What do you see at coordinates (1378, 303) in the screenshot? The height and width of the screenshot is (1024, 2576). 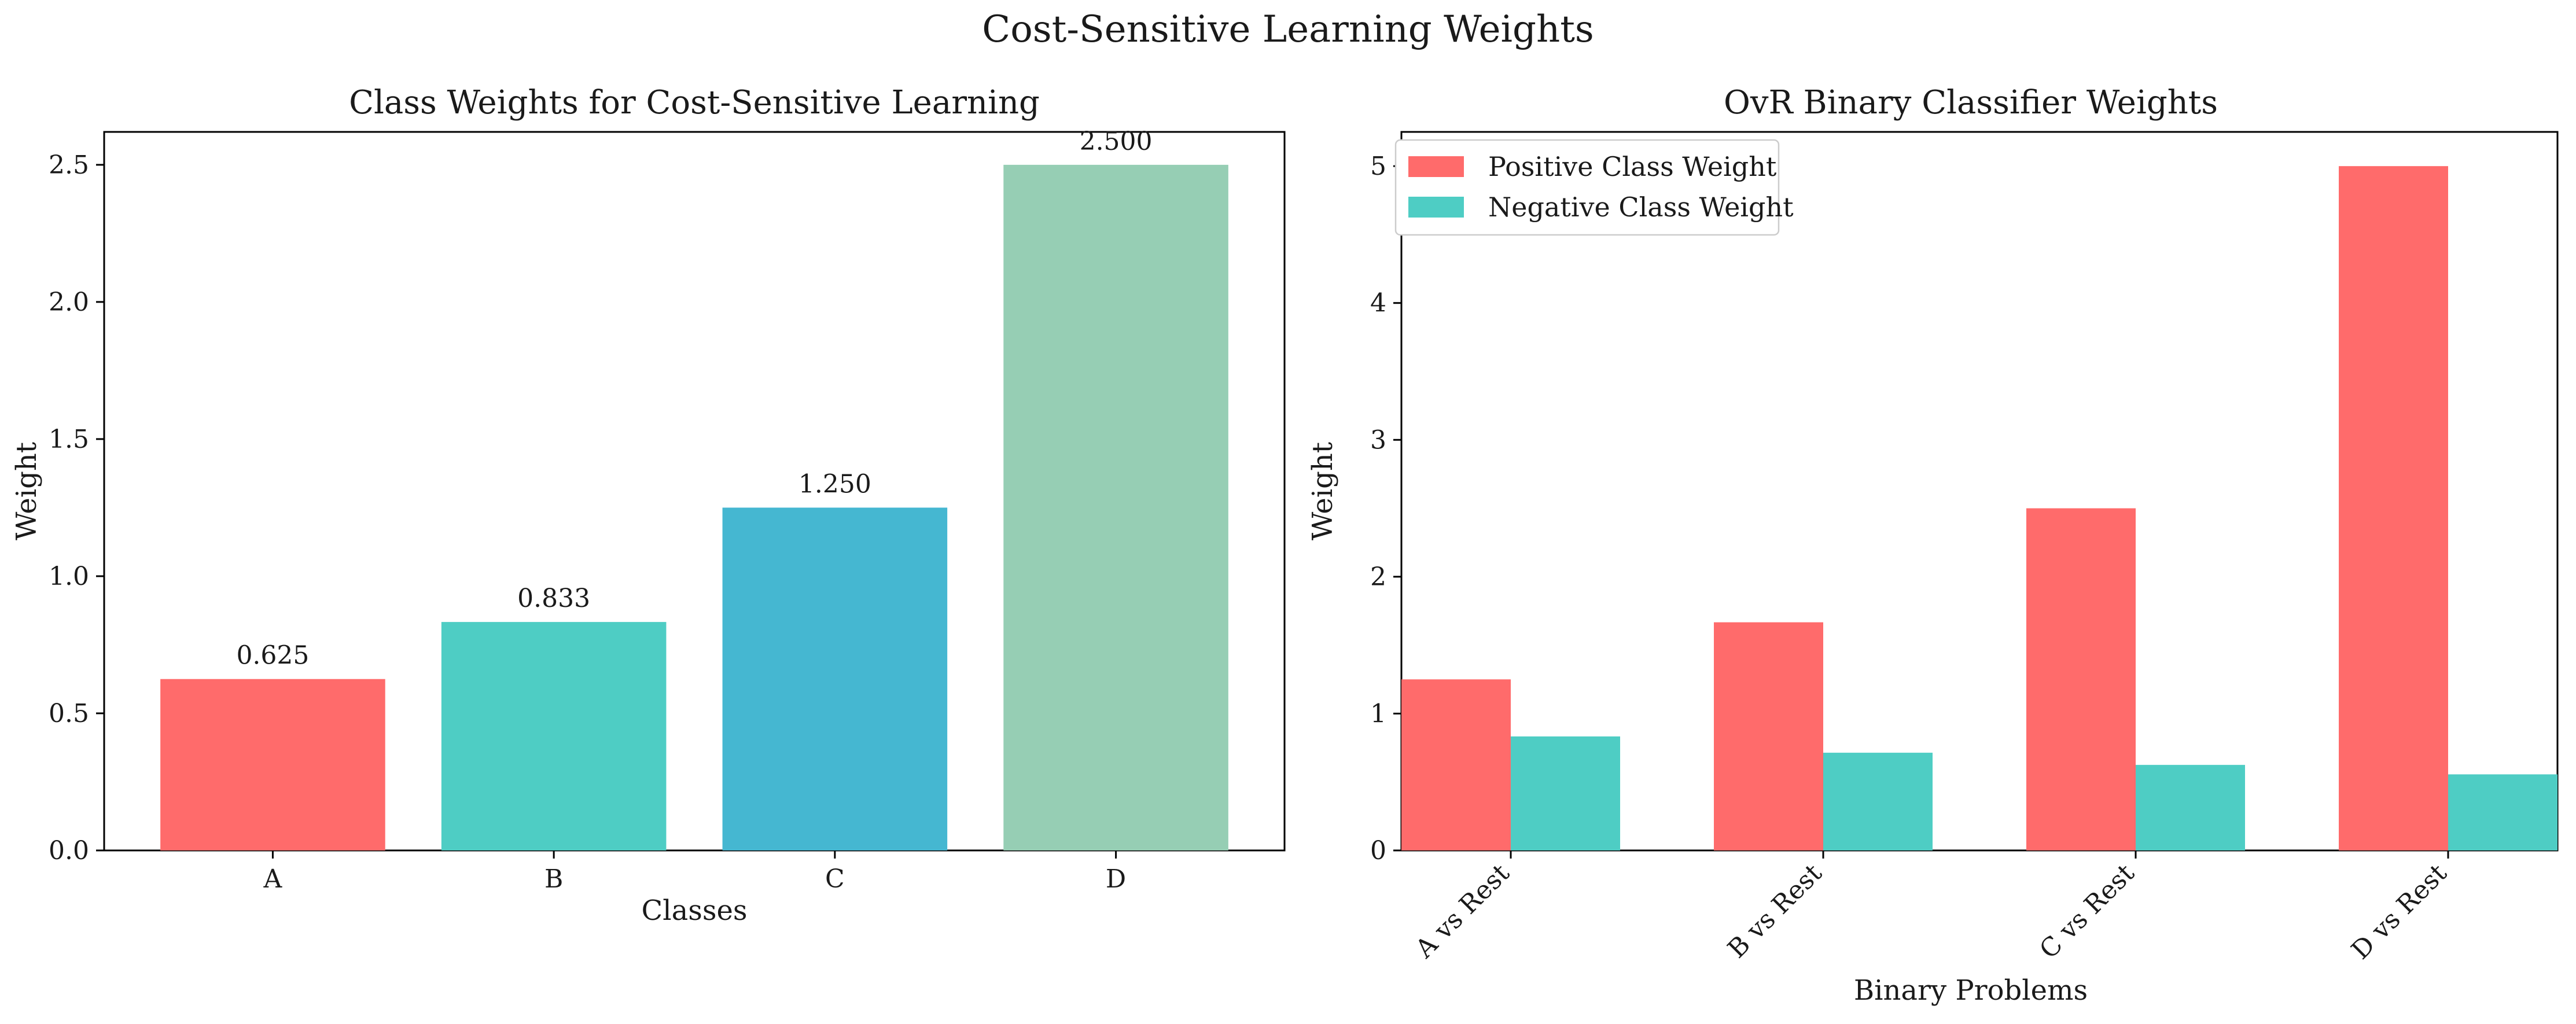 I see `y-tick-label: 4` at bounding box center [1378, 303].